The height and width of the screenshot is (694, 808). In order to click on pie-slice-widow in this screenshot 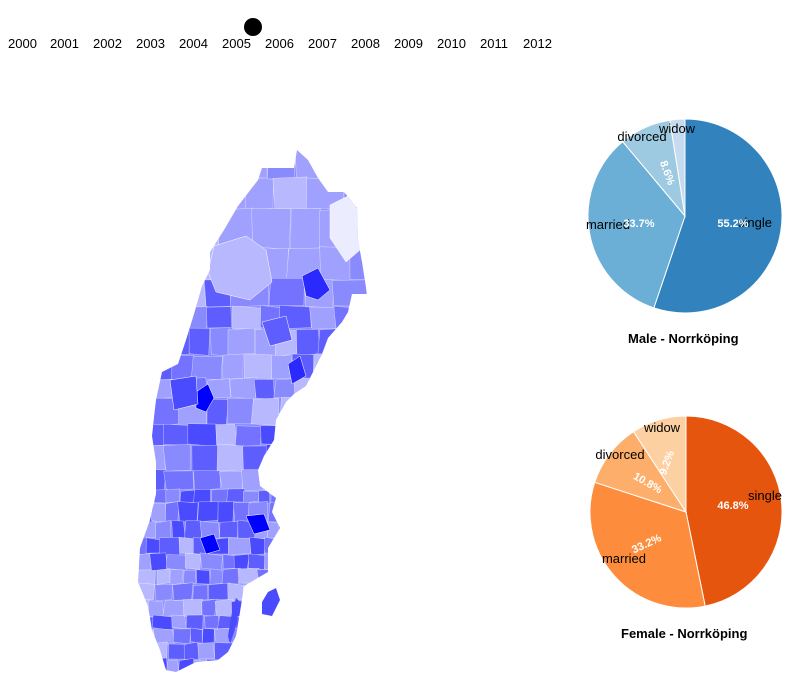, I will do `click(659, 464)`.